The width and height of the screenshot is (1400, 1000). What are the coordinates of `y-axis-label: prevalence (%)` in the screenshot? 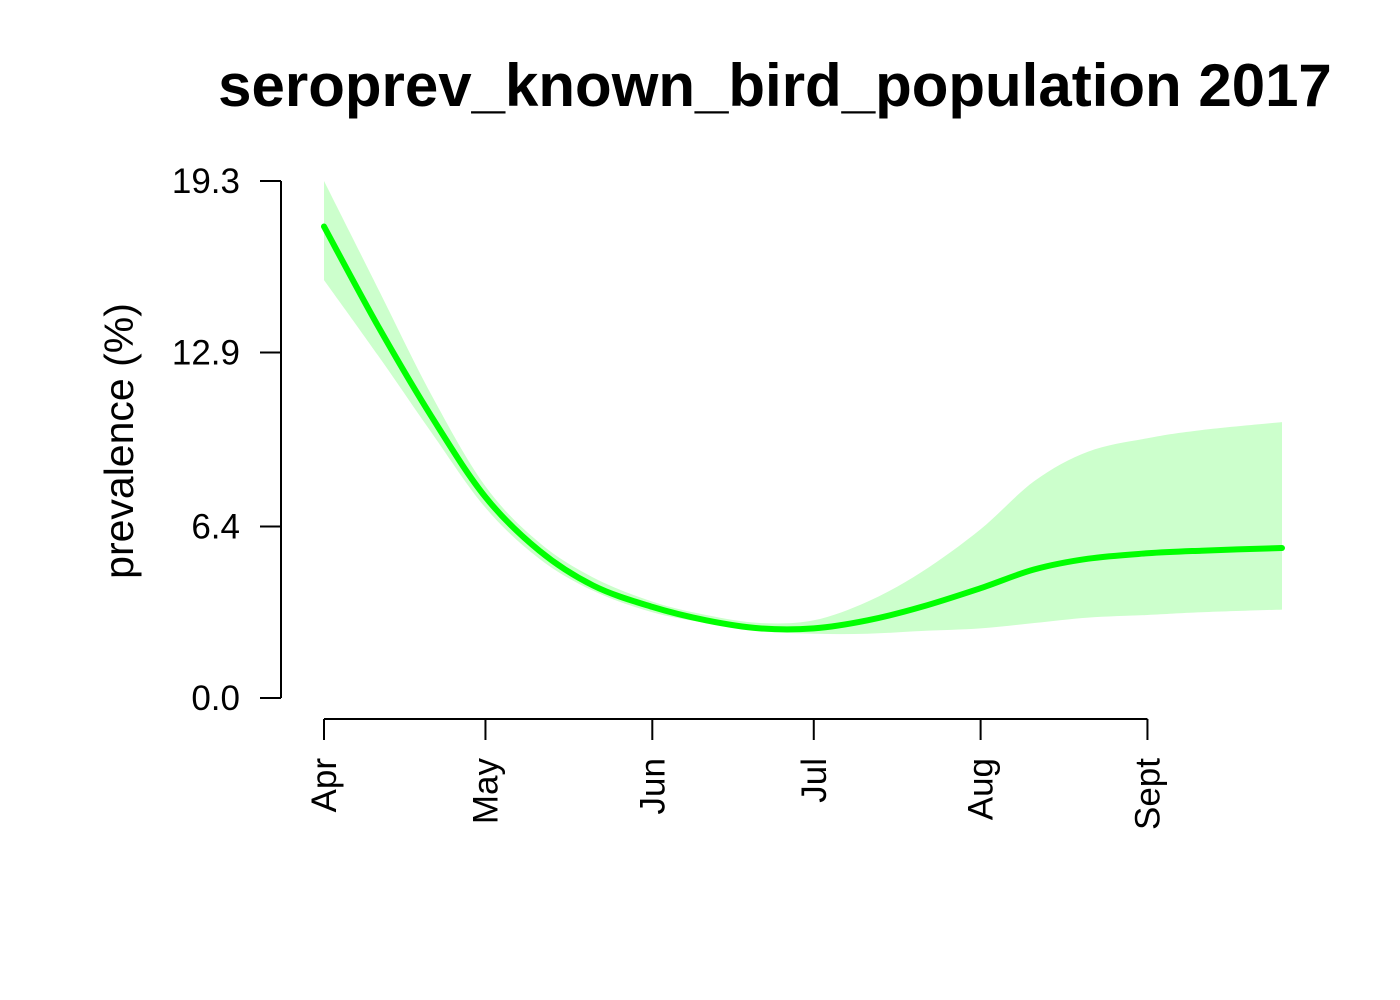 It's located at (119, 441).